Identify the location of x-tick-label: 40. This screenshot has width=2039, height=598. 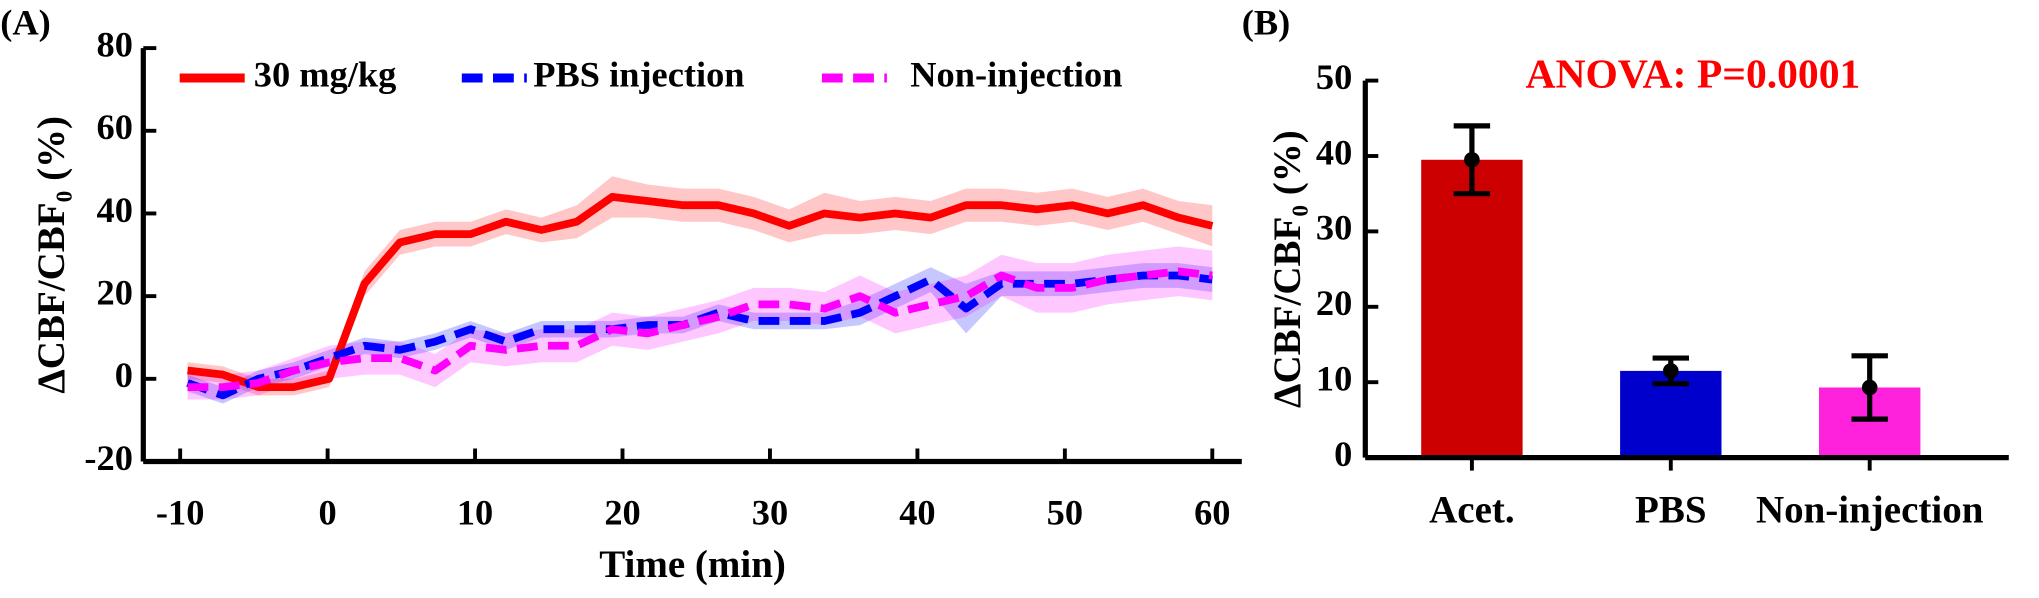
(917, 512).